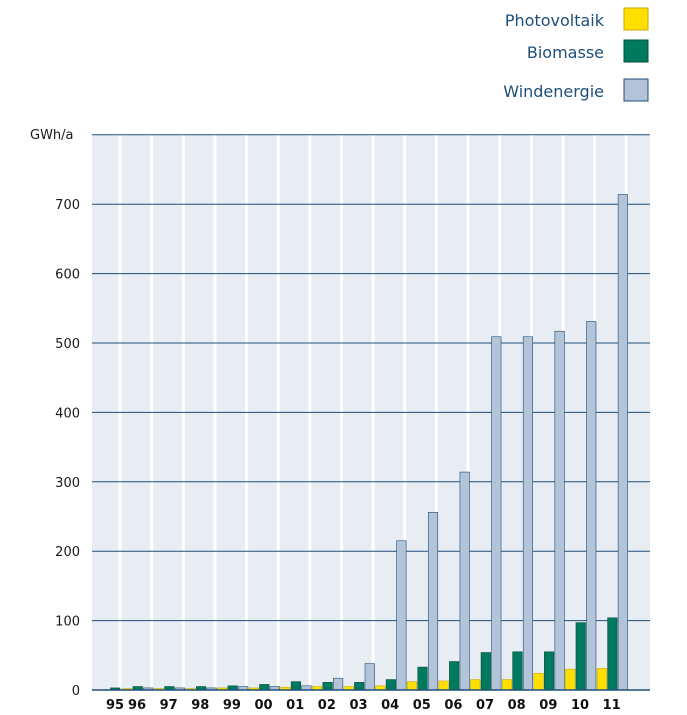 Image resolution: width=687 pixels, height=715 pixels. What do you see at coordinates (264, 705) in the screenshot?
I see `x-tick-label: 00` at bounding box center [264, 705].